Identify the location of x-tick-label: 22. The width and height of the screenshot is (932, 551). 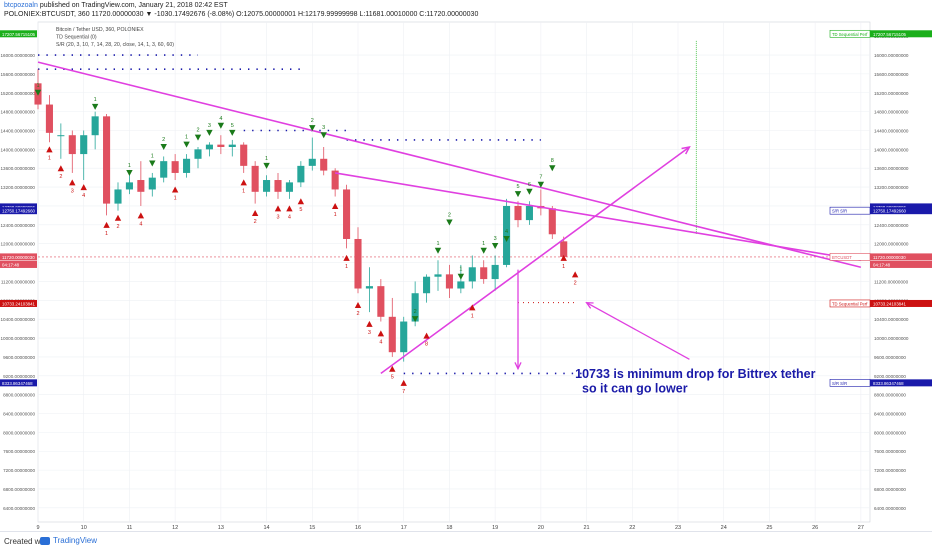
(632, 528).